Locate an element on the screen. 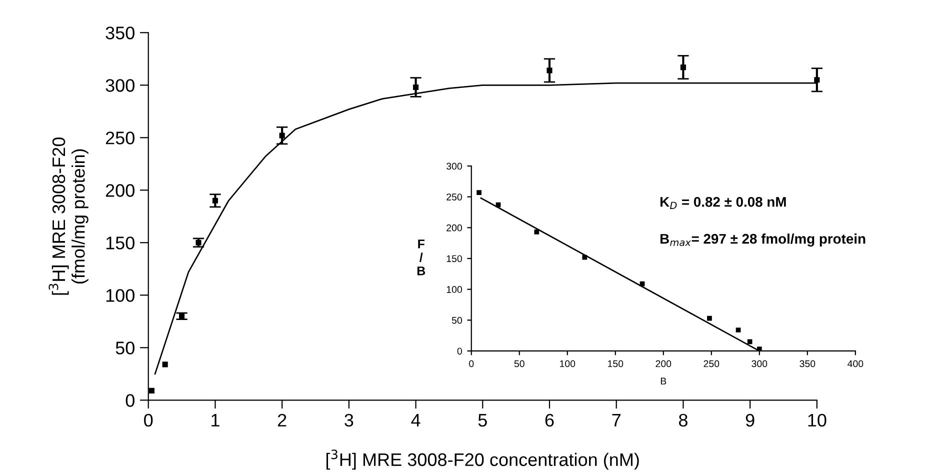  x-tick-label: 5 is located at coordinates (482, 420).